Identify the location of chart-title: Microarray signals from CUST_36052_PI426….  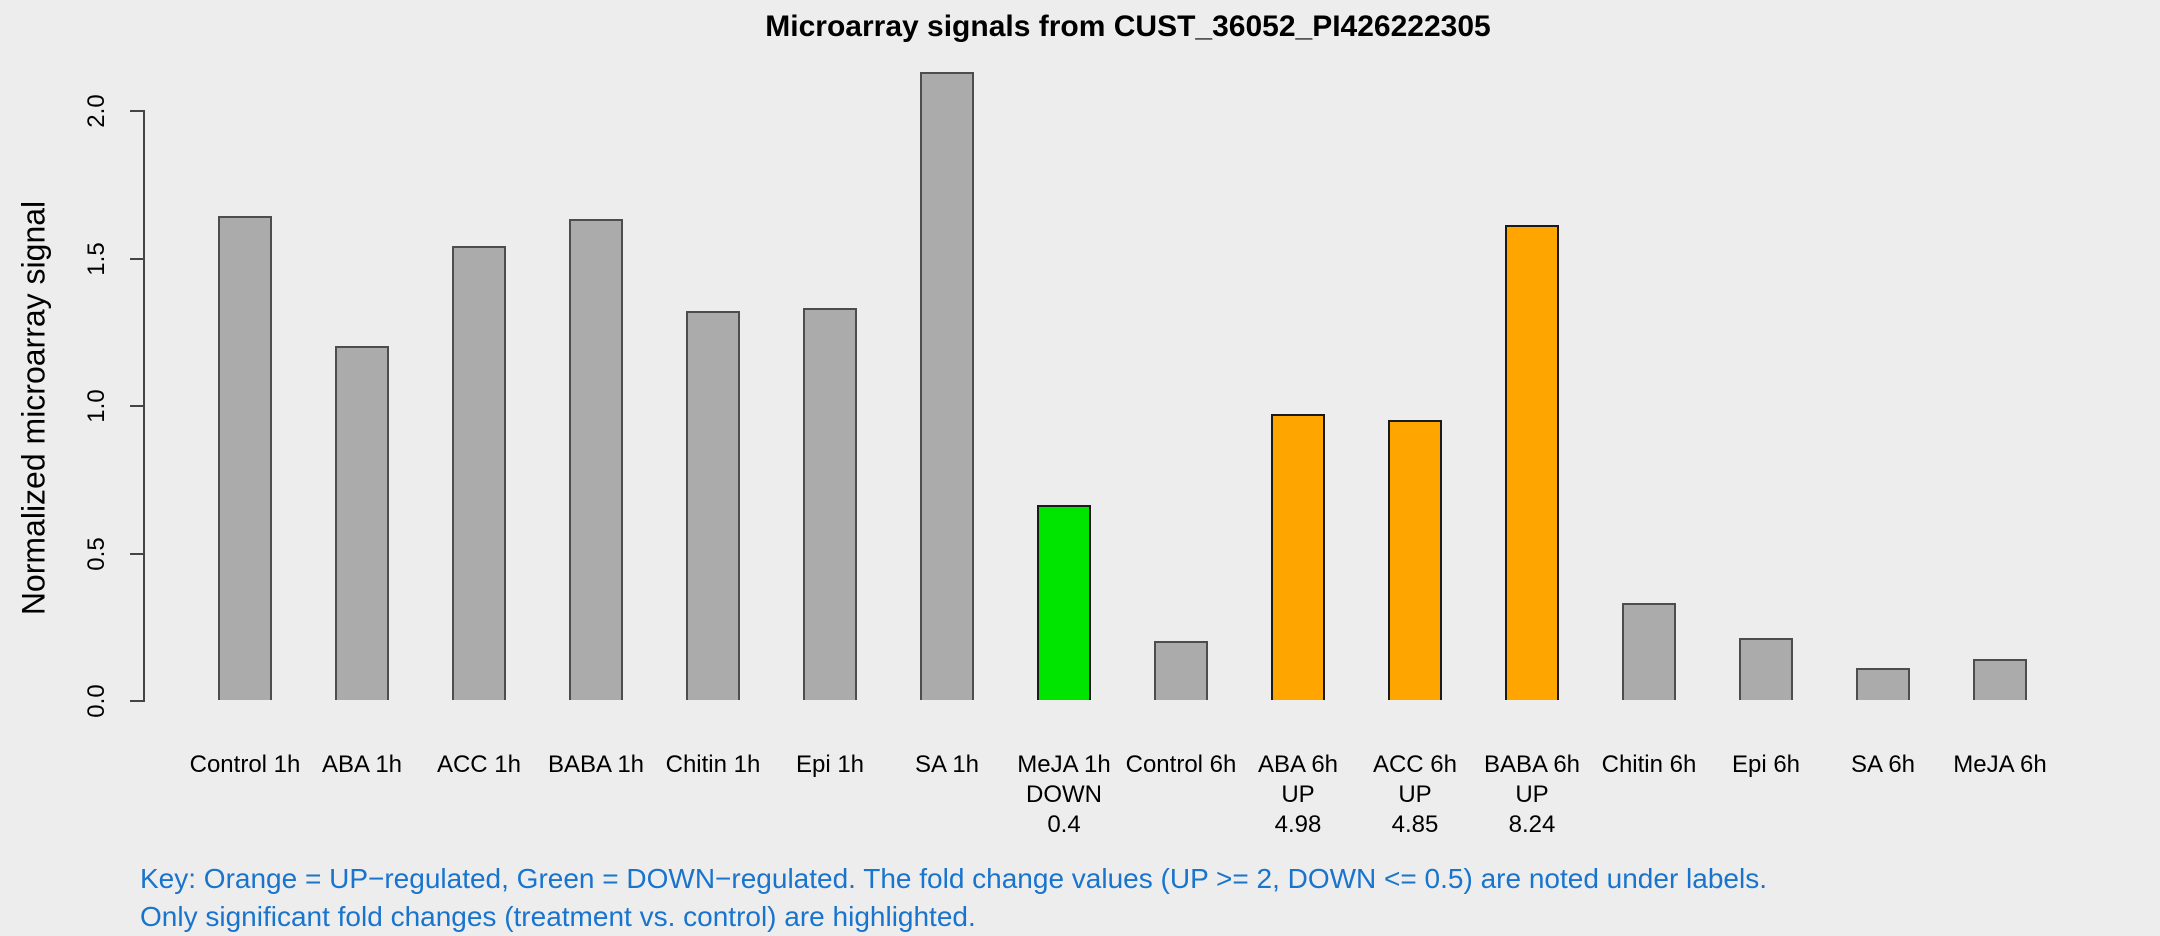
(1128, 26).